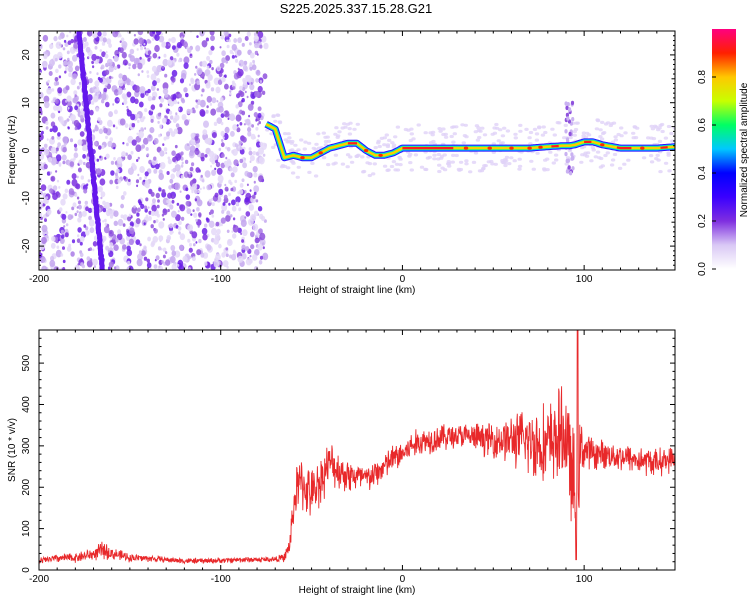 Image resolution: width=750 pixels, height=600 pixels. I want to click on colorbar-tick-label: 0.2, so click(702, 221).